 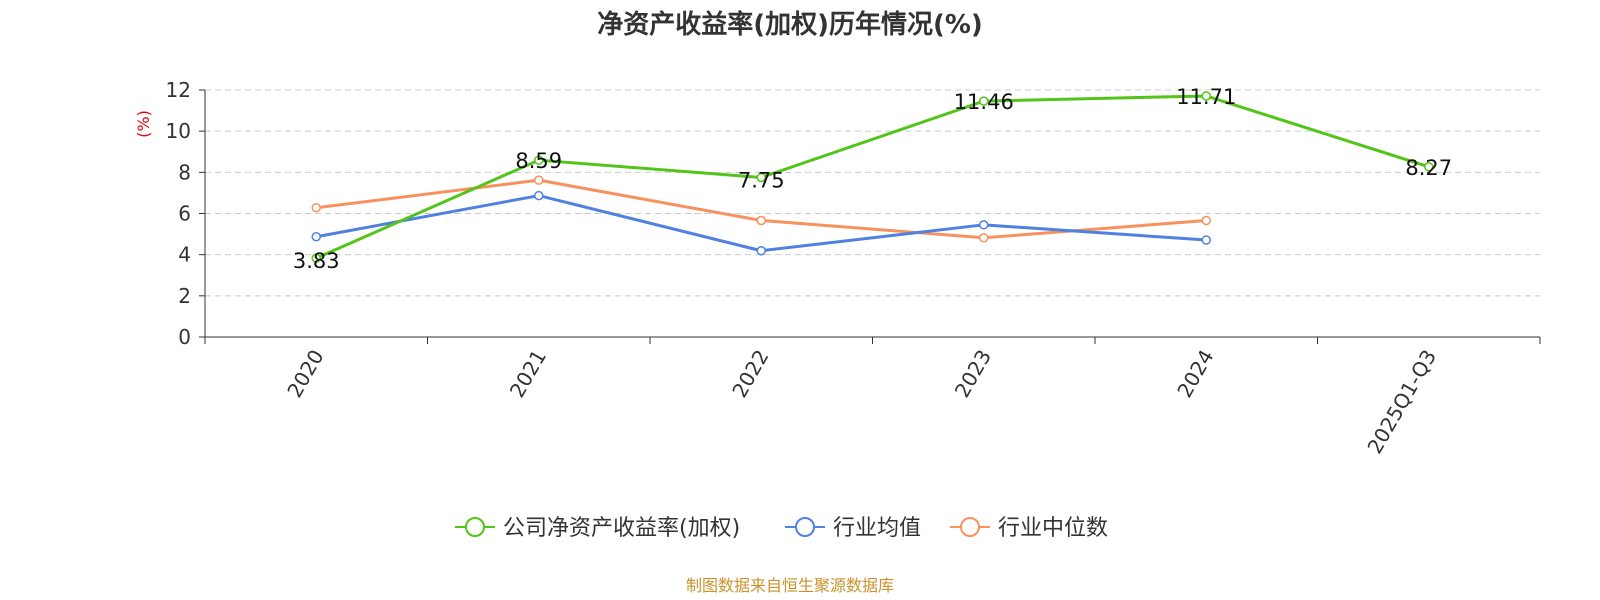 I want to click on y-tick-label: 2, so click(x=184, y=296).